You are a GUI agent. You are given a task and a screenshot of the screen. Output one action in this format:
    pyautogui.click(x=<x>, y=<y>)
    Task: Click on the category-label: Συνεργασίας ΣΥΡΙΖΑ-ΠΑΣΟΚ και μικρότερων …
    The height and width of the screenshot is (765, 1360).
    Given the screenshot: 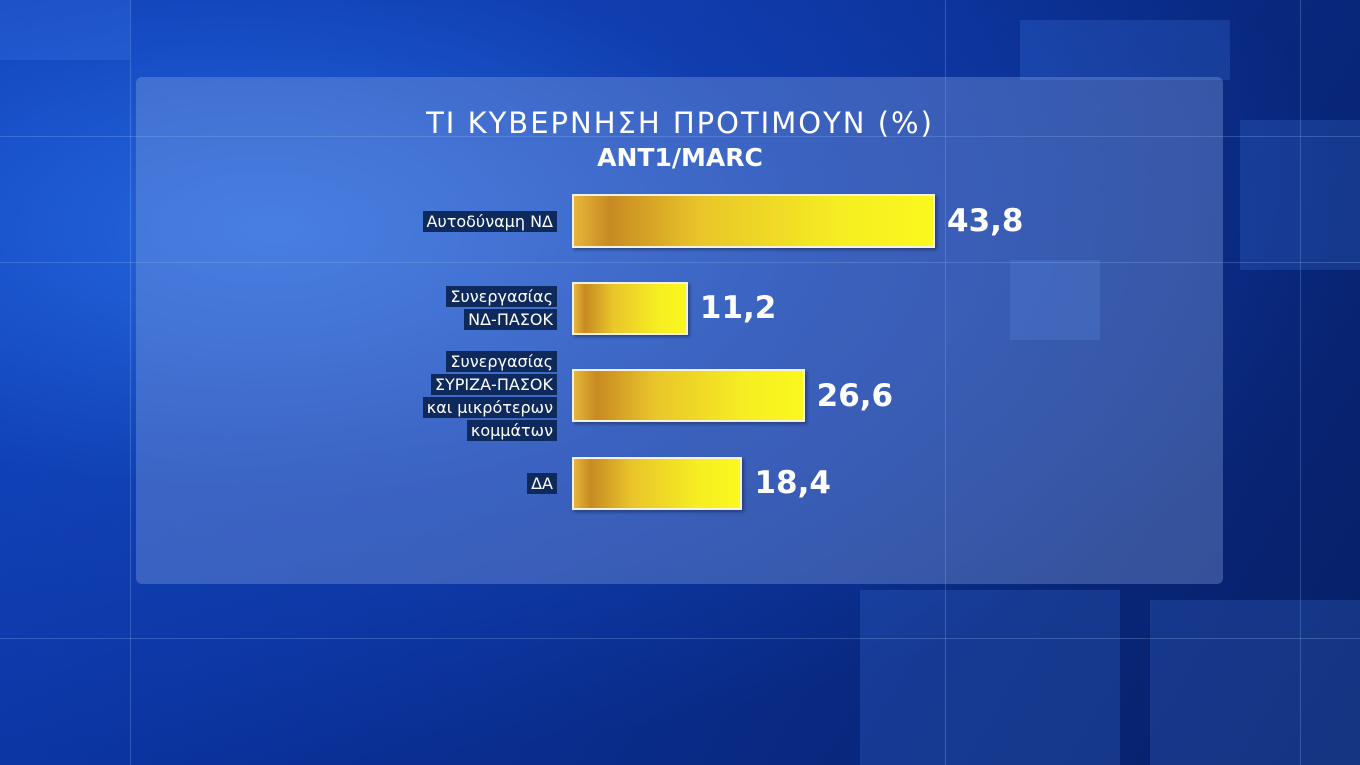 What is the action you would take?
    pyautogui.click(x=489, y=396)
    